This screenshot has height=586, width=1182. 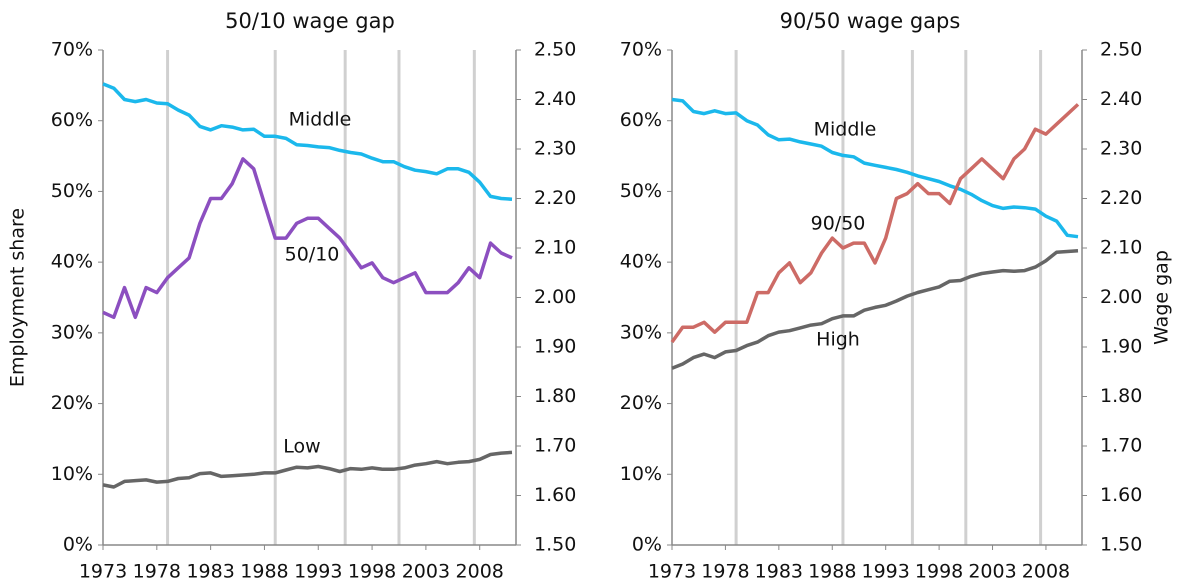 I want to click on series-label: Low, so click(x=301, y=447).